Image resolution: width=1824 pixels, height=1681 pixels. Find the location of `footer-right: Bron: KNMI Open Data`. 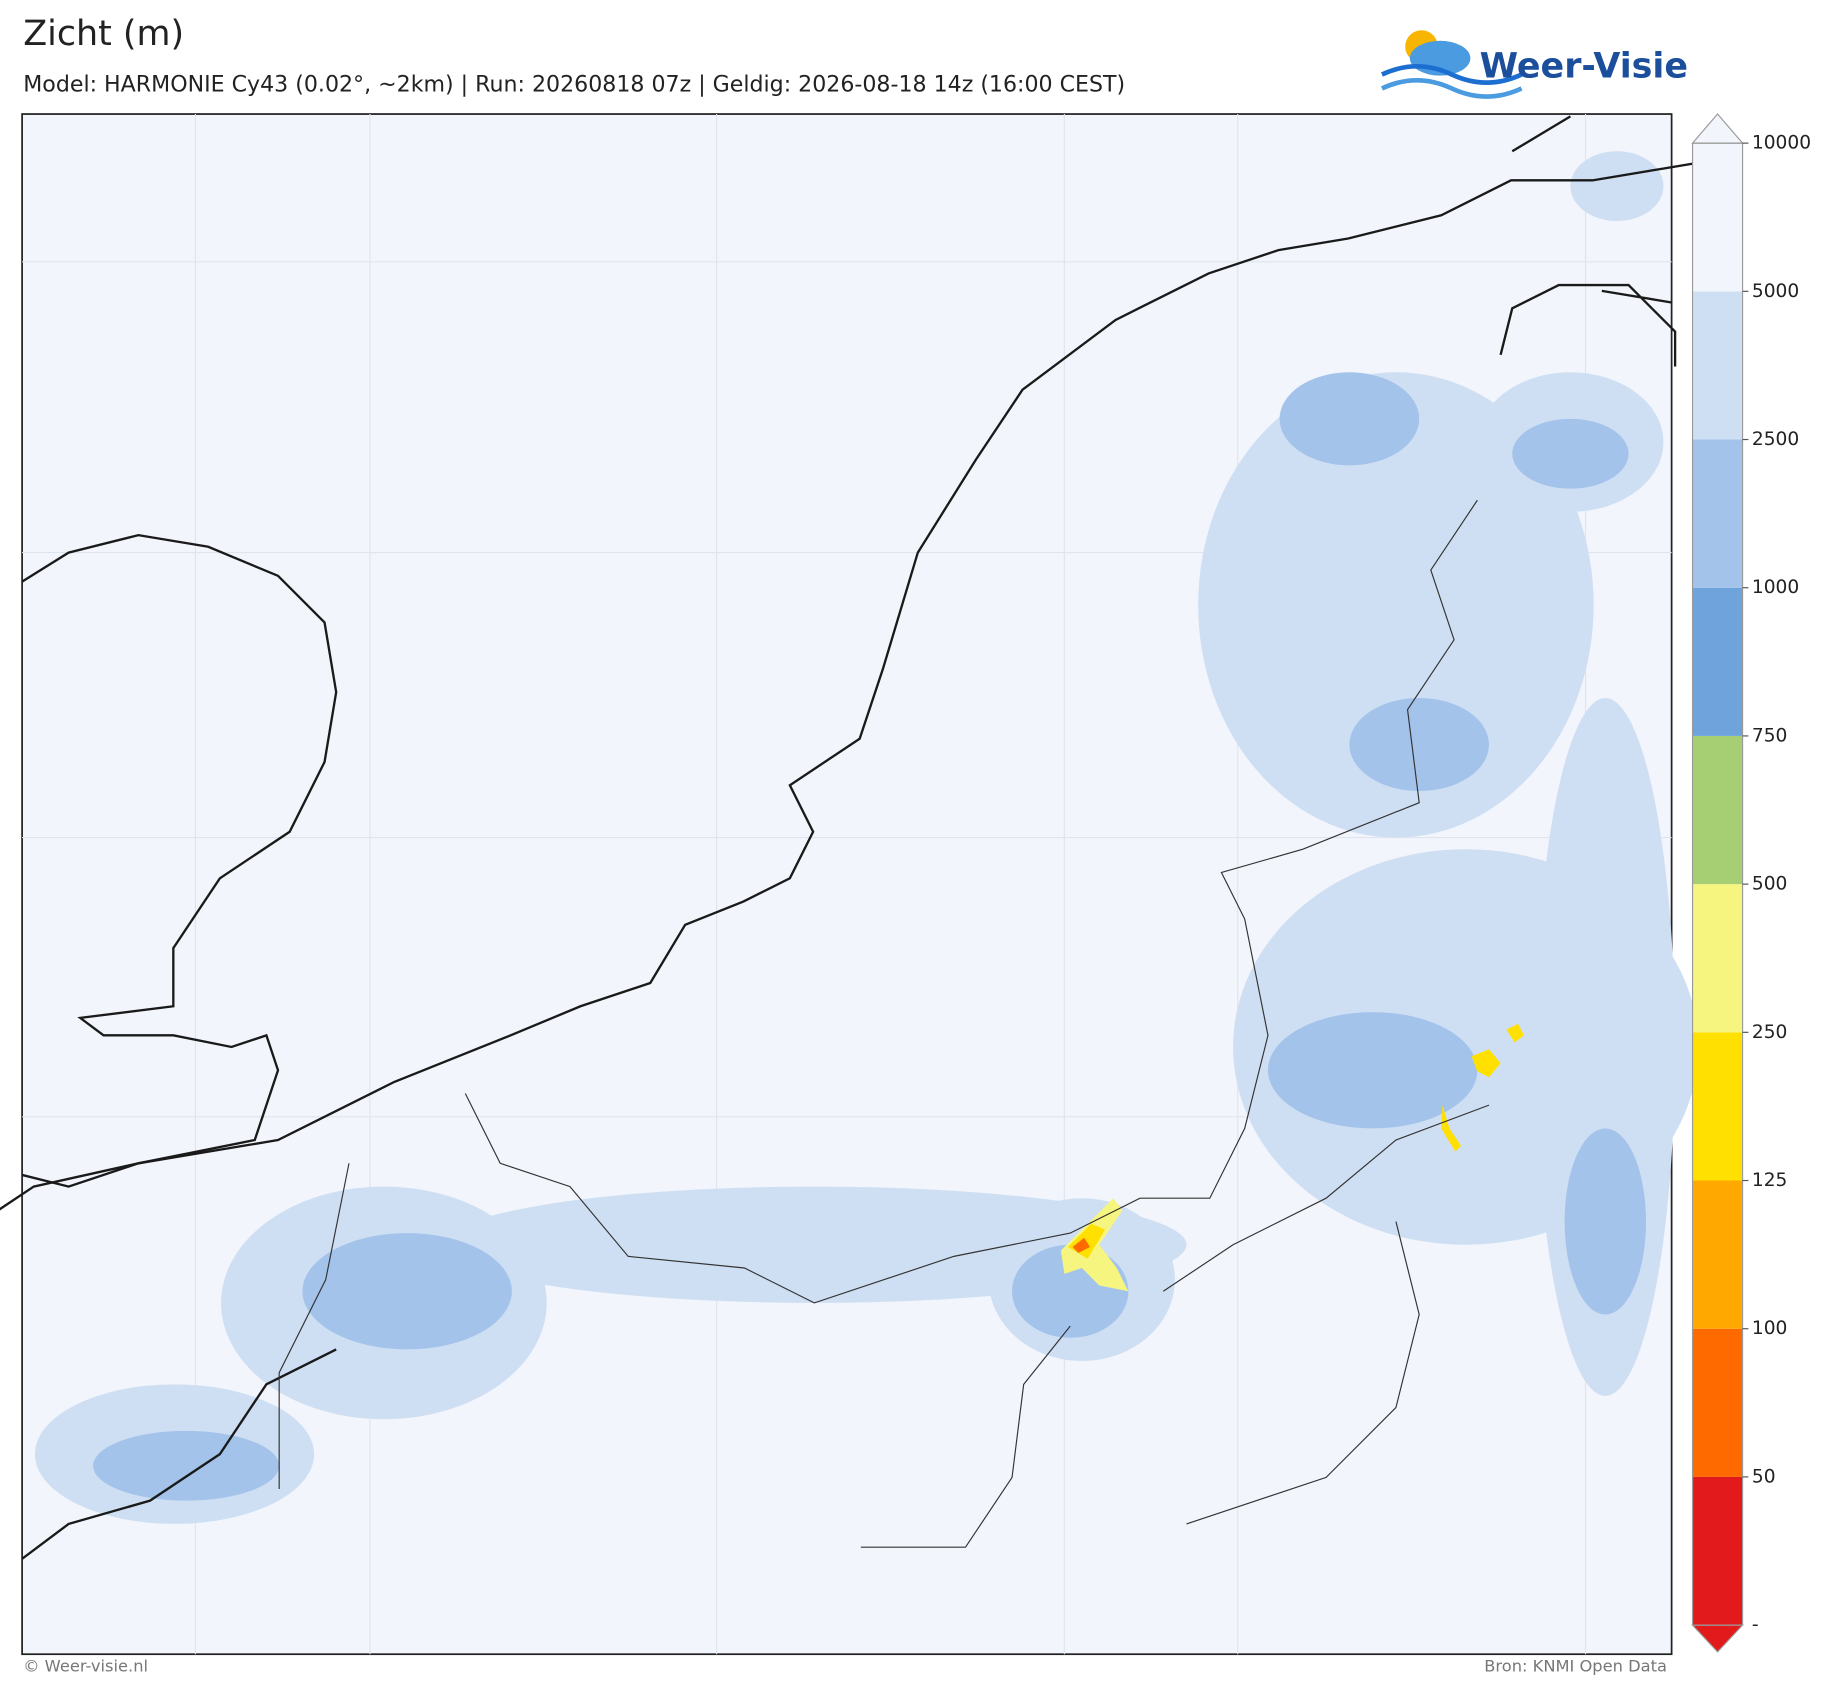

footer-right: Bron: KNMI Open Data is located at coordinates (1575, 1666).